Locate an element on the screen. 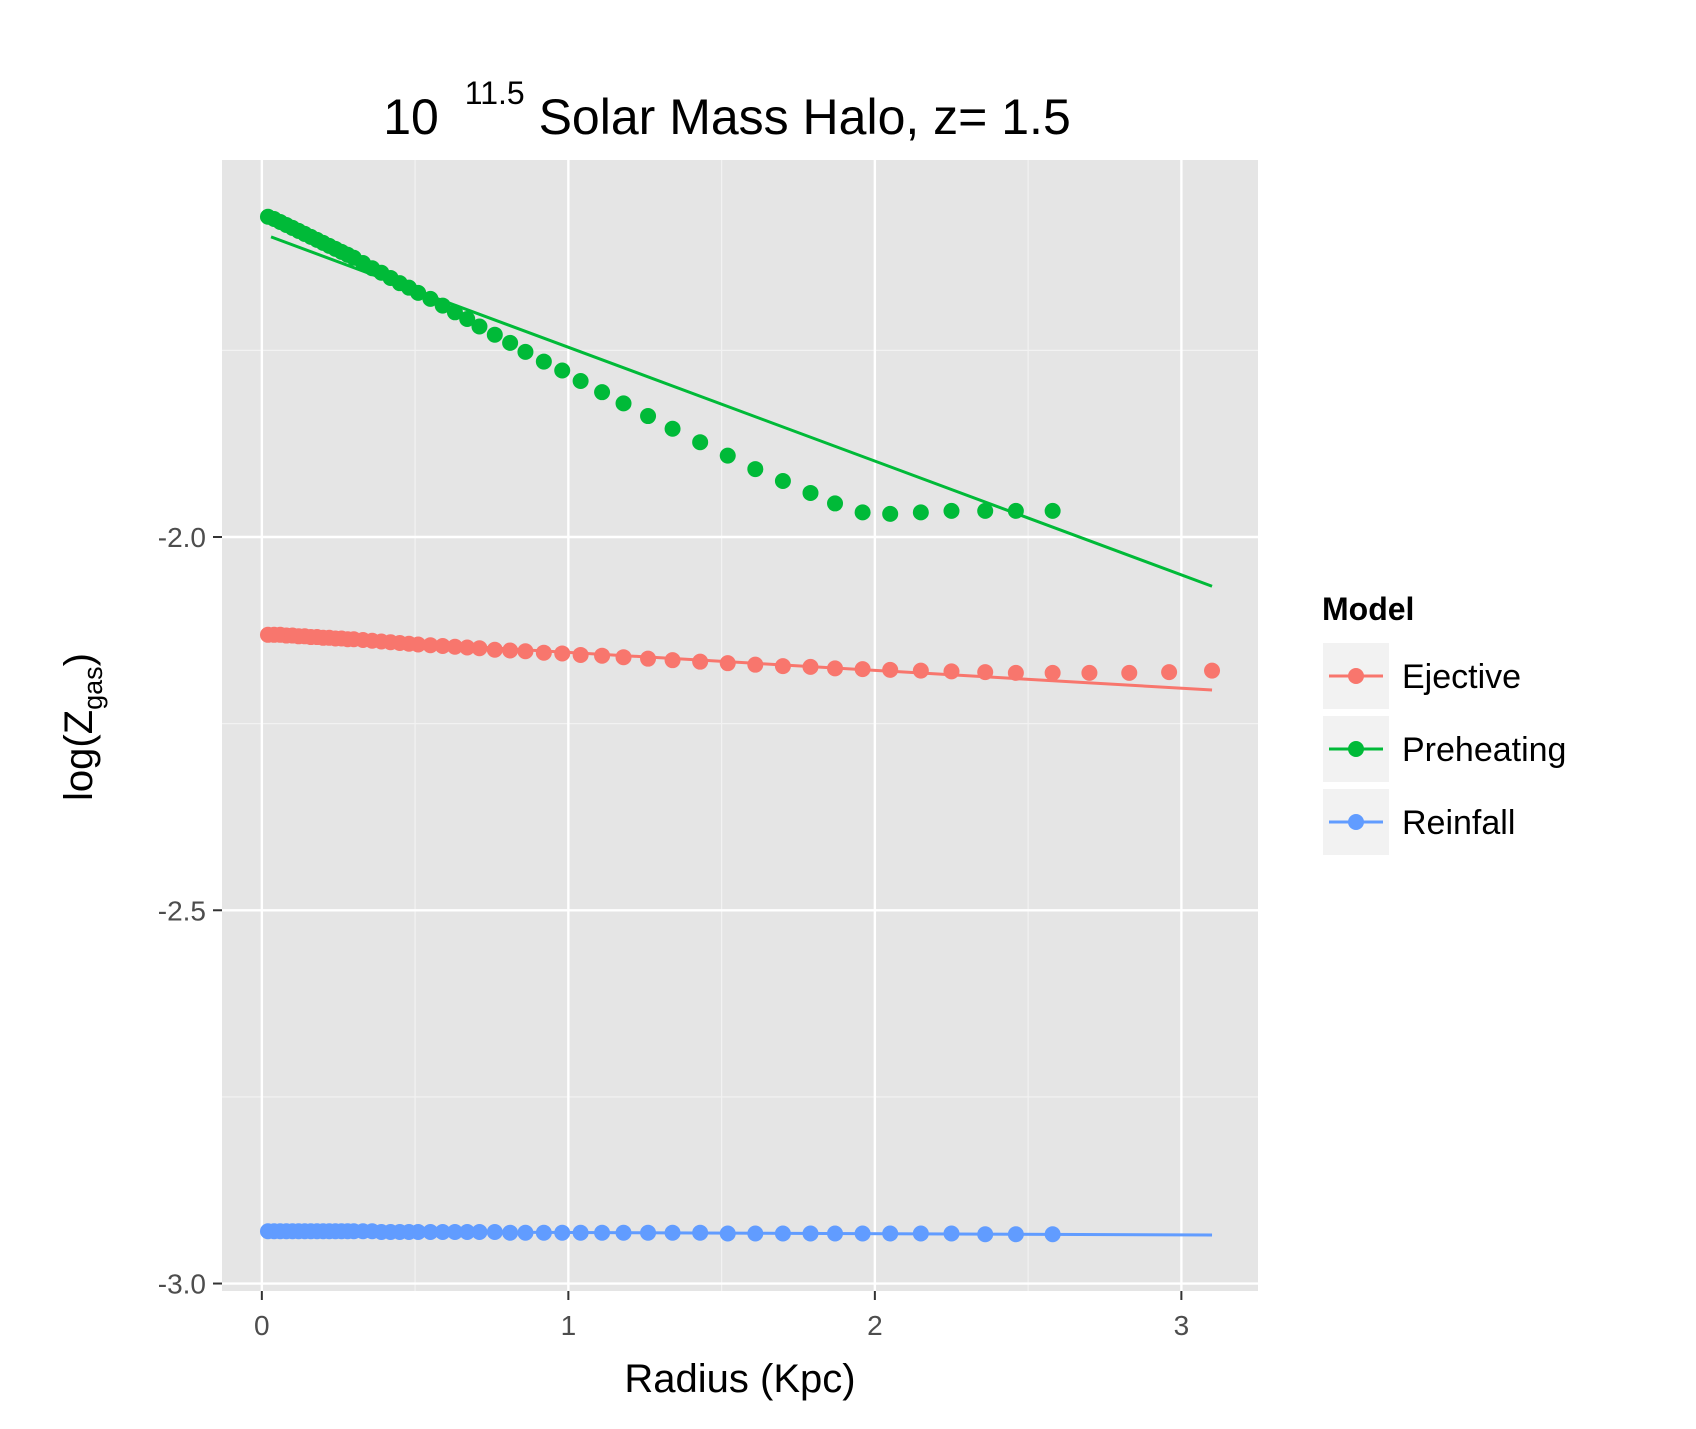 The image size is (1696, 1429). y-tick-label: -3.0 is located at coordinates (182, 1284).